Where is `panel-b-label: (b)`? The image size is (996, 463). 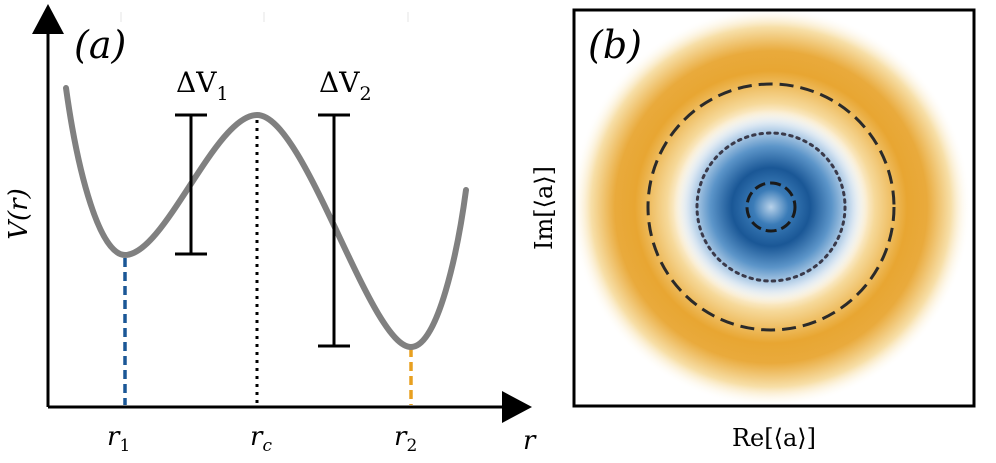
panel-b-label: (b) is located at coordinates (615, 45).